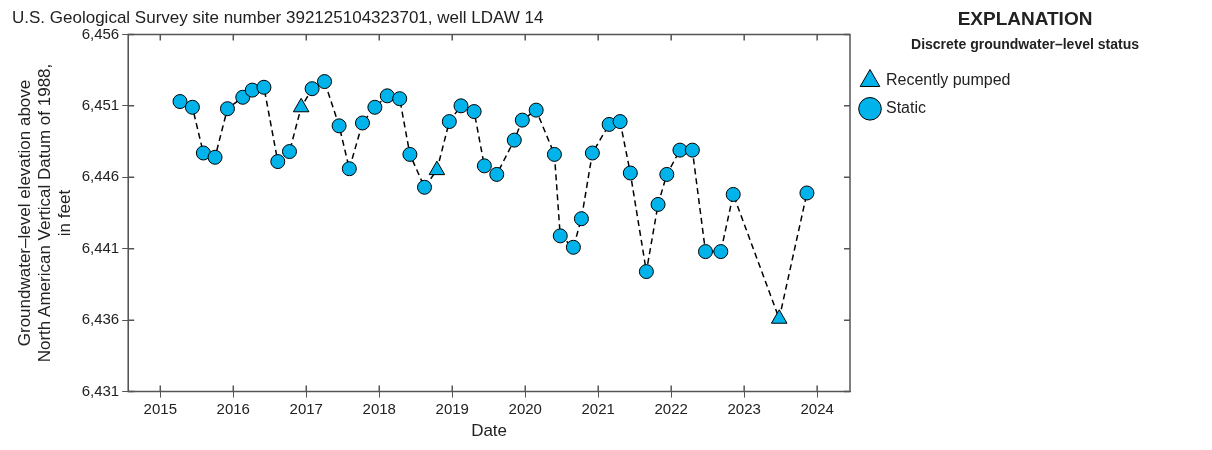  I want to click on x-tick-label: 2019, so click(452, 408).